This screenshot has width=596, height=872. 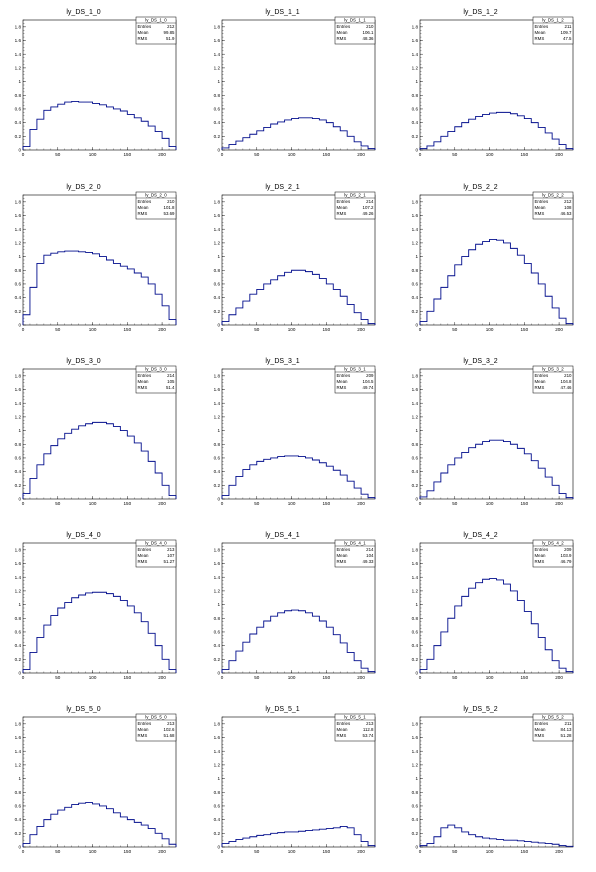 I want to click on stats-name: ly_DS_4_0, so click(x=156, y=543).